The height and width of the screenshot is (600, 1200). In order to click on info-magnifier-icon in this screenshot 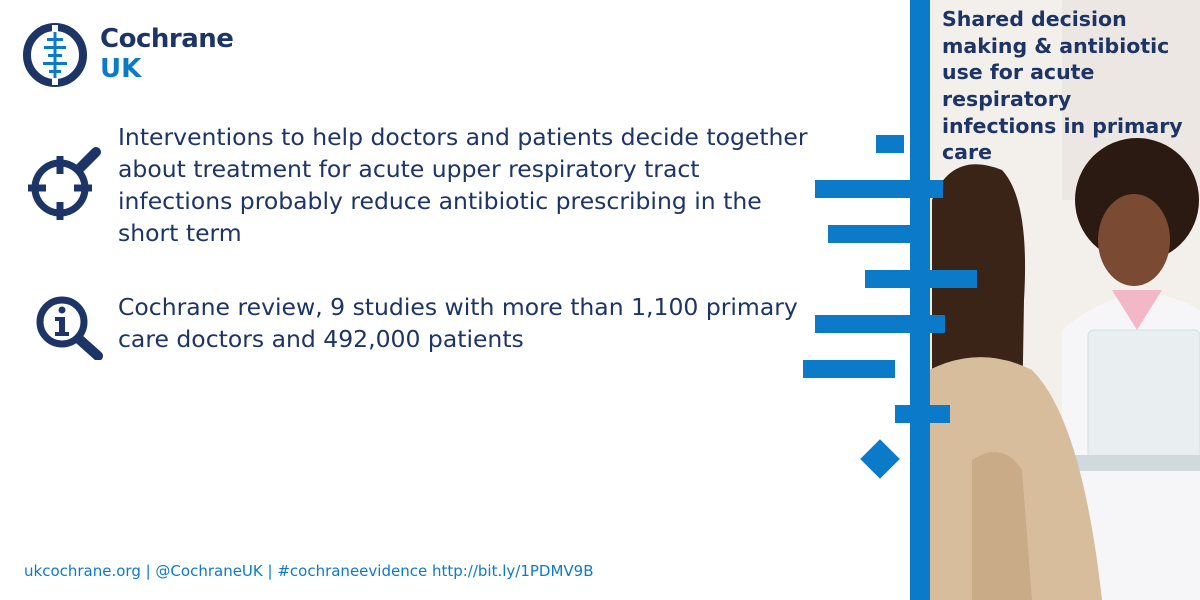, I will do `click(69, 328)`.